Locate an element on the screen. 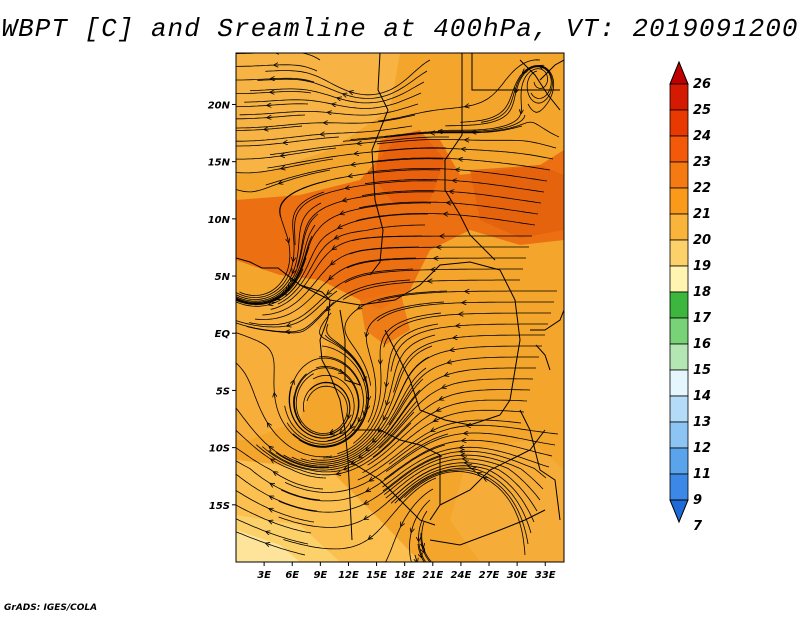  lat-tick-label: 15N is located at coordinates (219, 163).